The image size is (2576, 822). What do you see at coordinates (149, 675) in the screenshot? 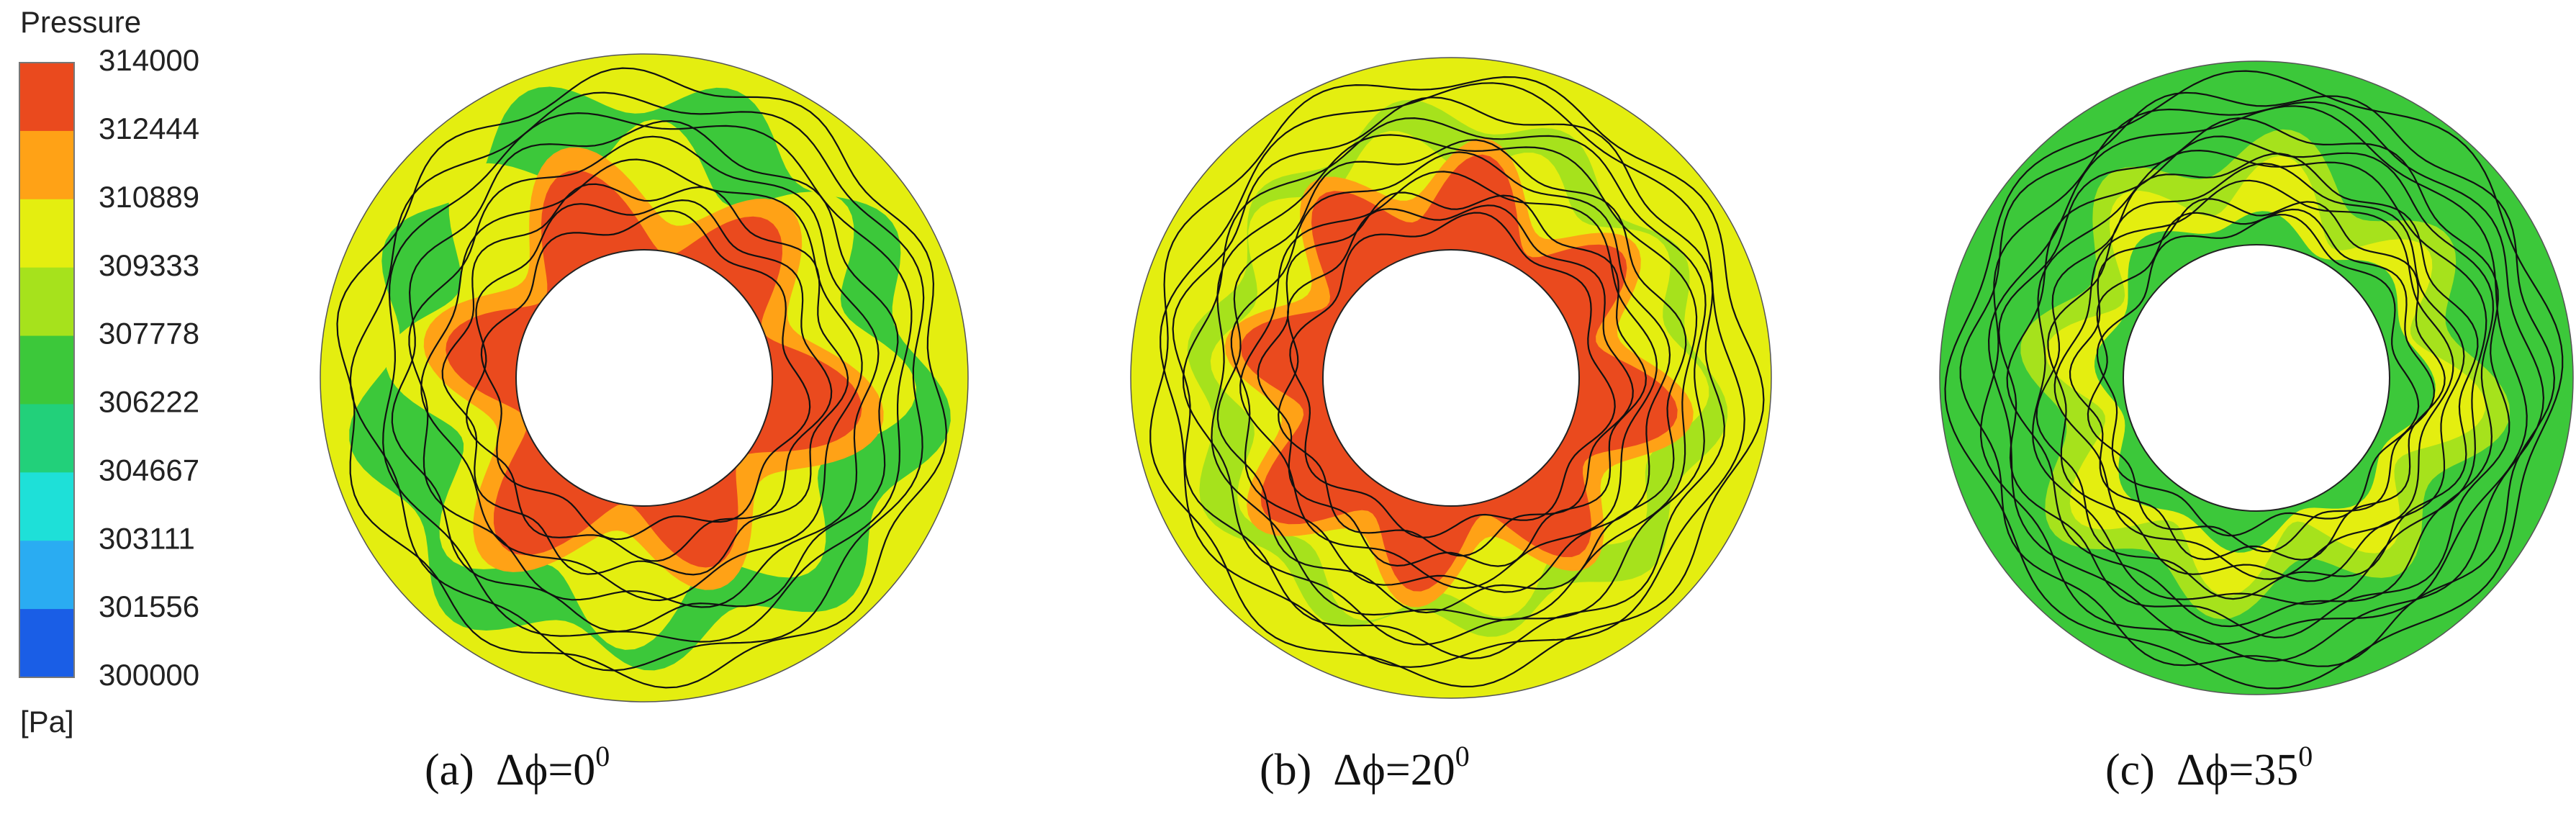
I see `legend-level: 300000` at bounding box center [149, 675].